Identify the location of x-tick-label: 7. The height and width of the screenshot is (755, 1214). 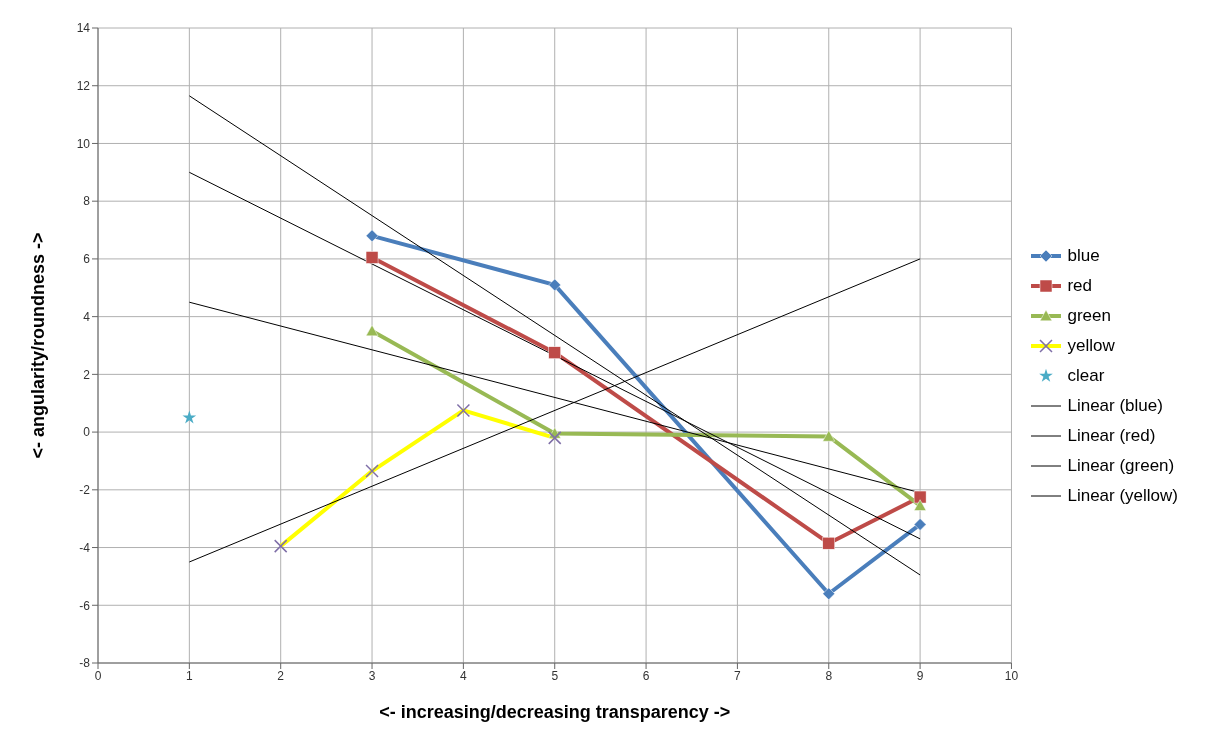
(738, 675).